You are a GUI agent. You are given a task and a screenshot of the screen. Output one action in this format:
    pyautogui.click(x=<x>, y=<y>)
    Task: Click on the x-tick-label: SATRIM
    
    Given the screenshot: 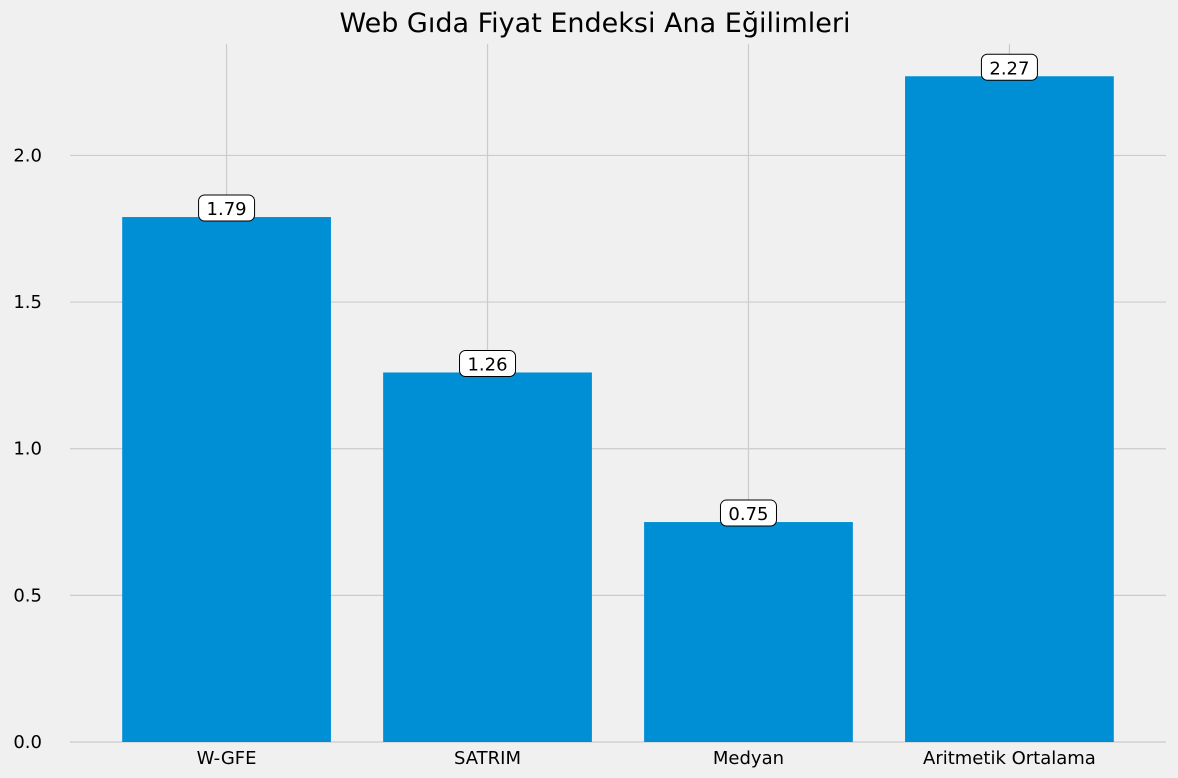 What is the action you would take?
    pyautogui.click(x=487, y=758)
    